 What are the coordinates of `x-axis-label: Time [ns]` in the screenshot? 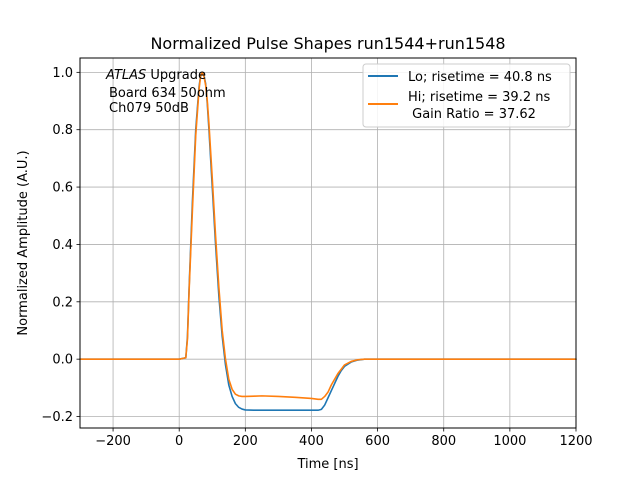 It's located at (327, 464).